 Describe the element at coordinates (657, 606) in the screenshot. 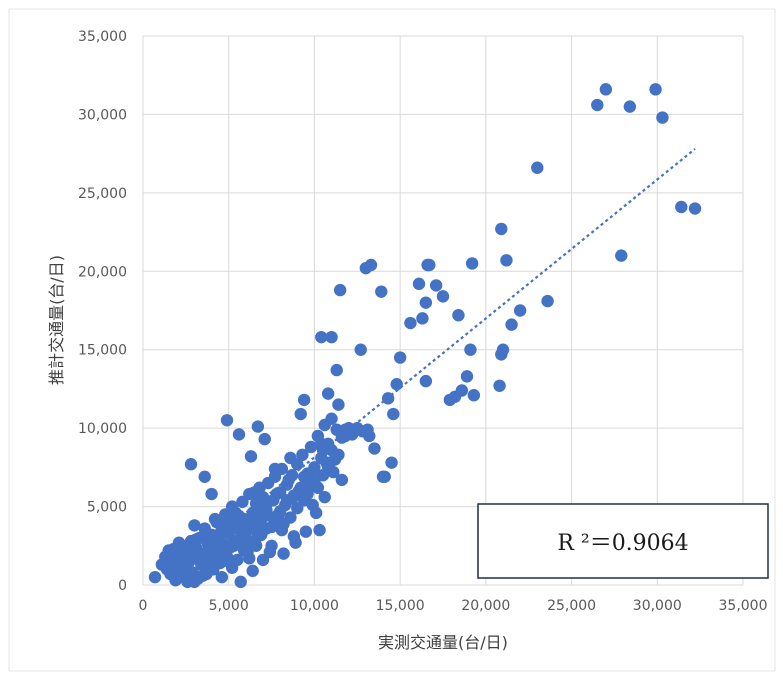

I see `x-tick-label: 30,000` at that location.